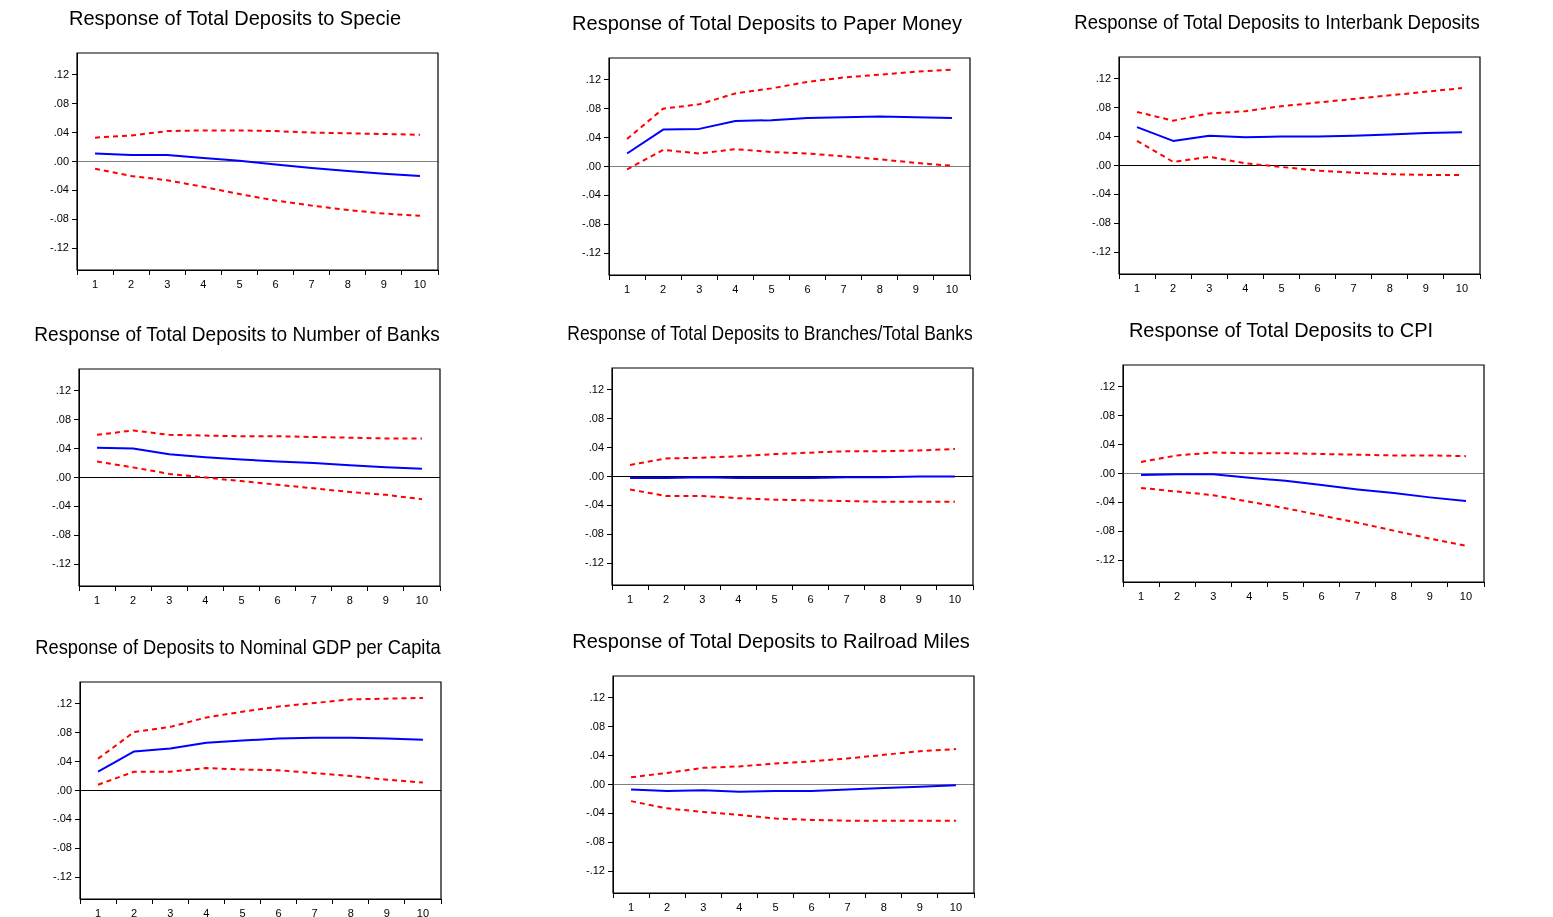 The image size is (1553, 917). Describe the element at coordinates (1281, 329) in the screenshot. I see `chart-title: Response of Total Deposits to CPI` at that location.